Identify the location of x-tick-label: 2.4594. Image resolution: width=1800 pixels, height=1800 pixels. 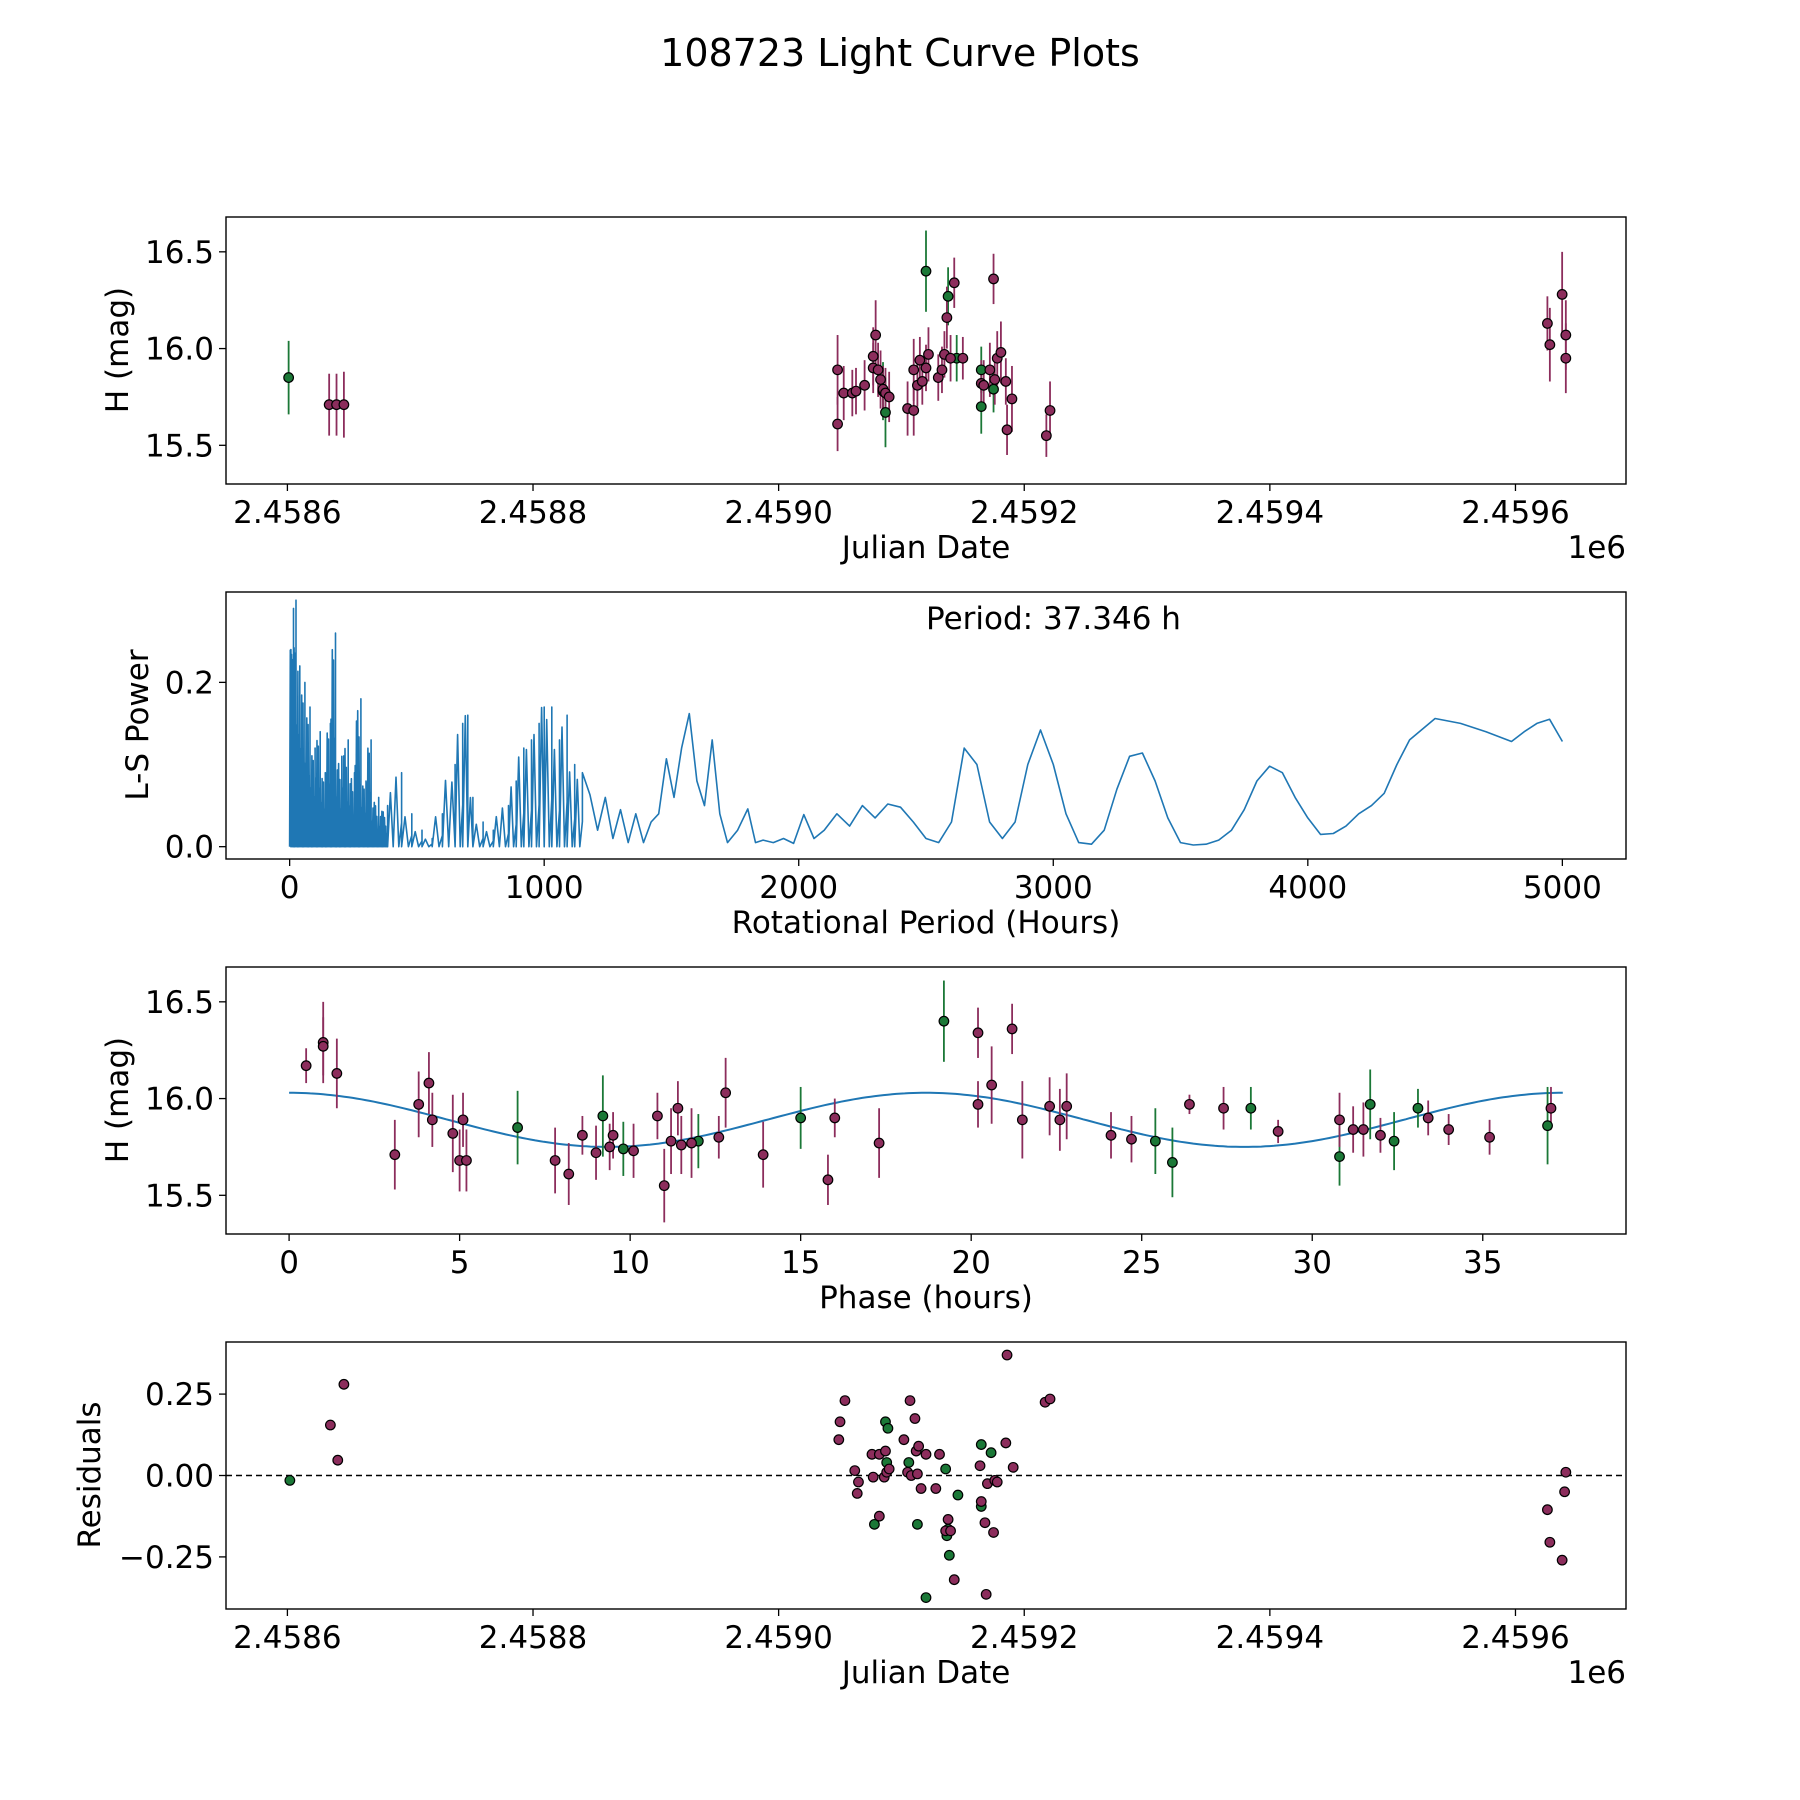
(1270, 1638).